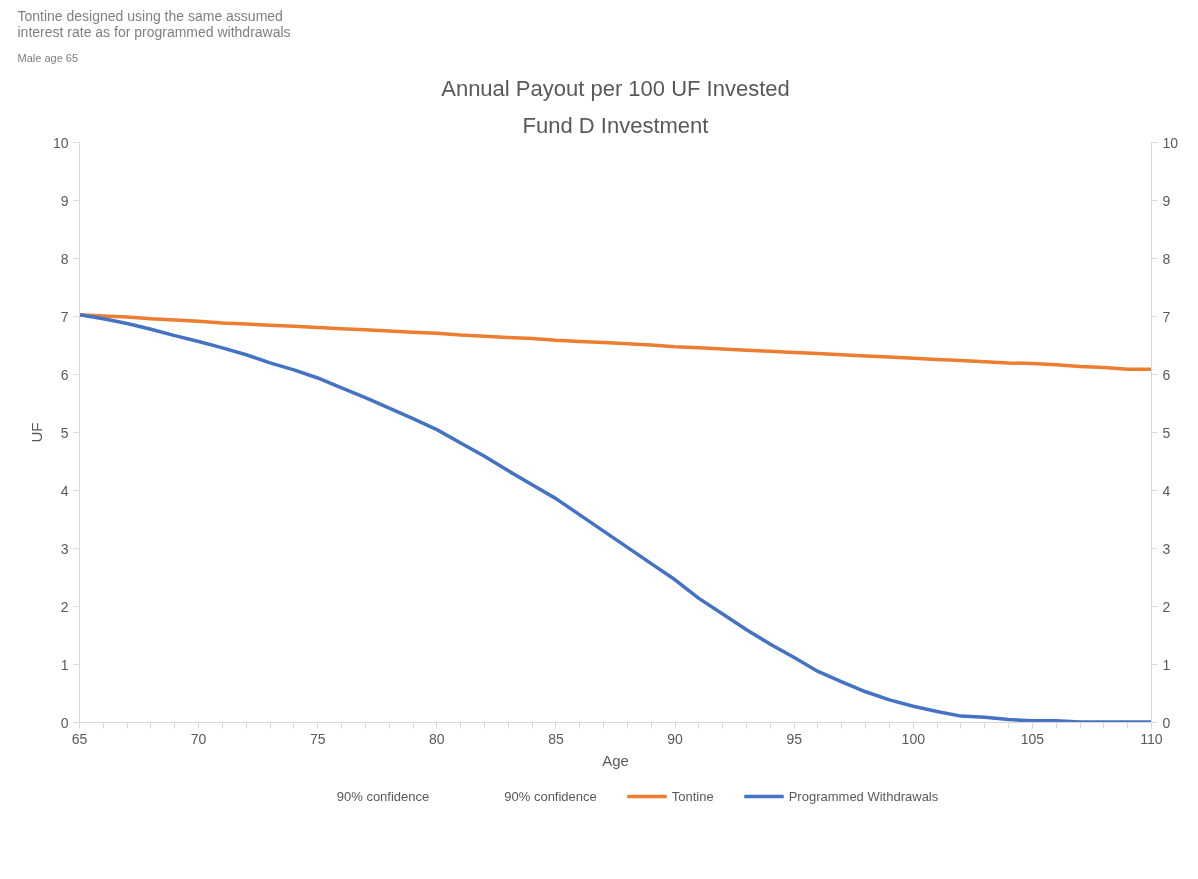  Describe the element at coordinates (154, 23) in the screenshot. I see `text: Tontine designed using the same assumed interest rate as for programmed withdrawals` at that location.